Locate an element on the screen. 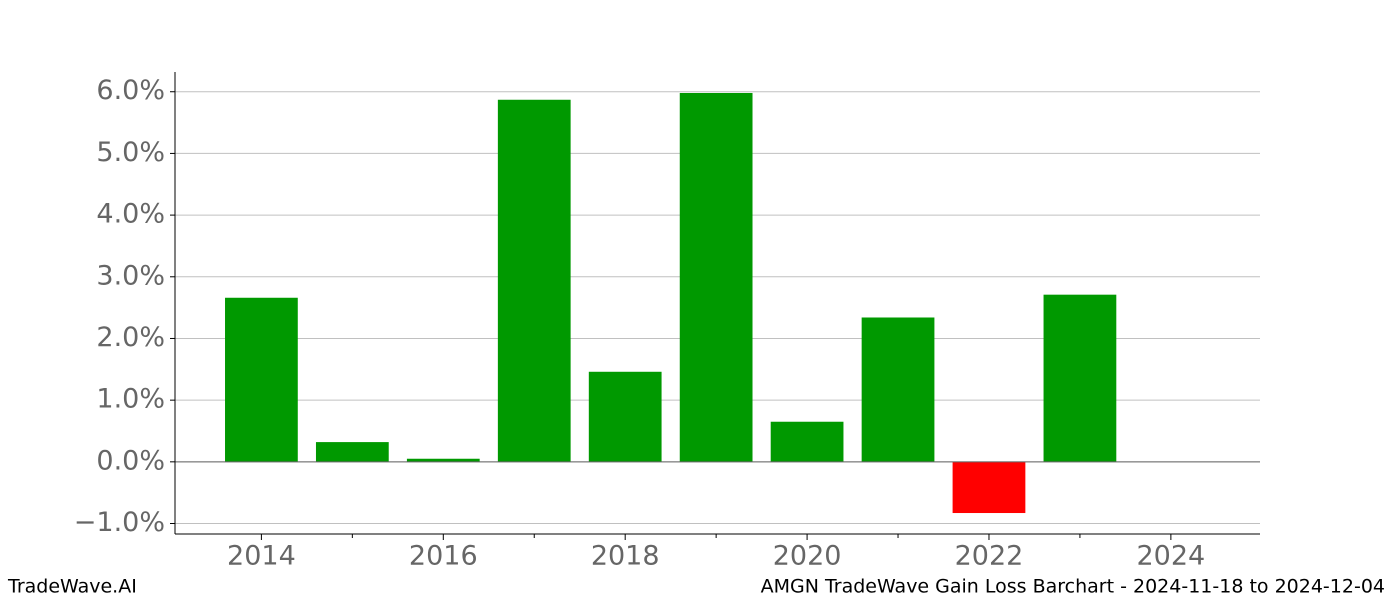 This screenshot has width=1400, height=604. x-tick-label: 2014 is located at coordinates (261, 556).